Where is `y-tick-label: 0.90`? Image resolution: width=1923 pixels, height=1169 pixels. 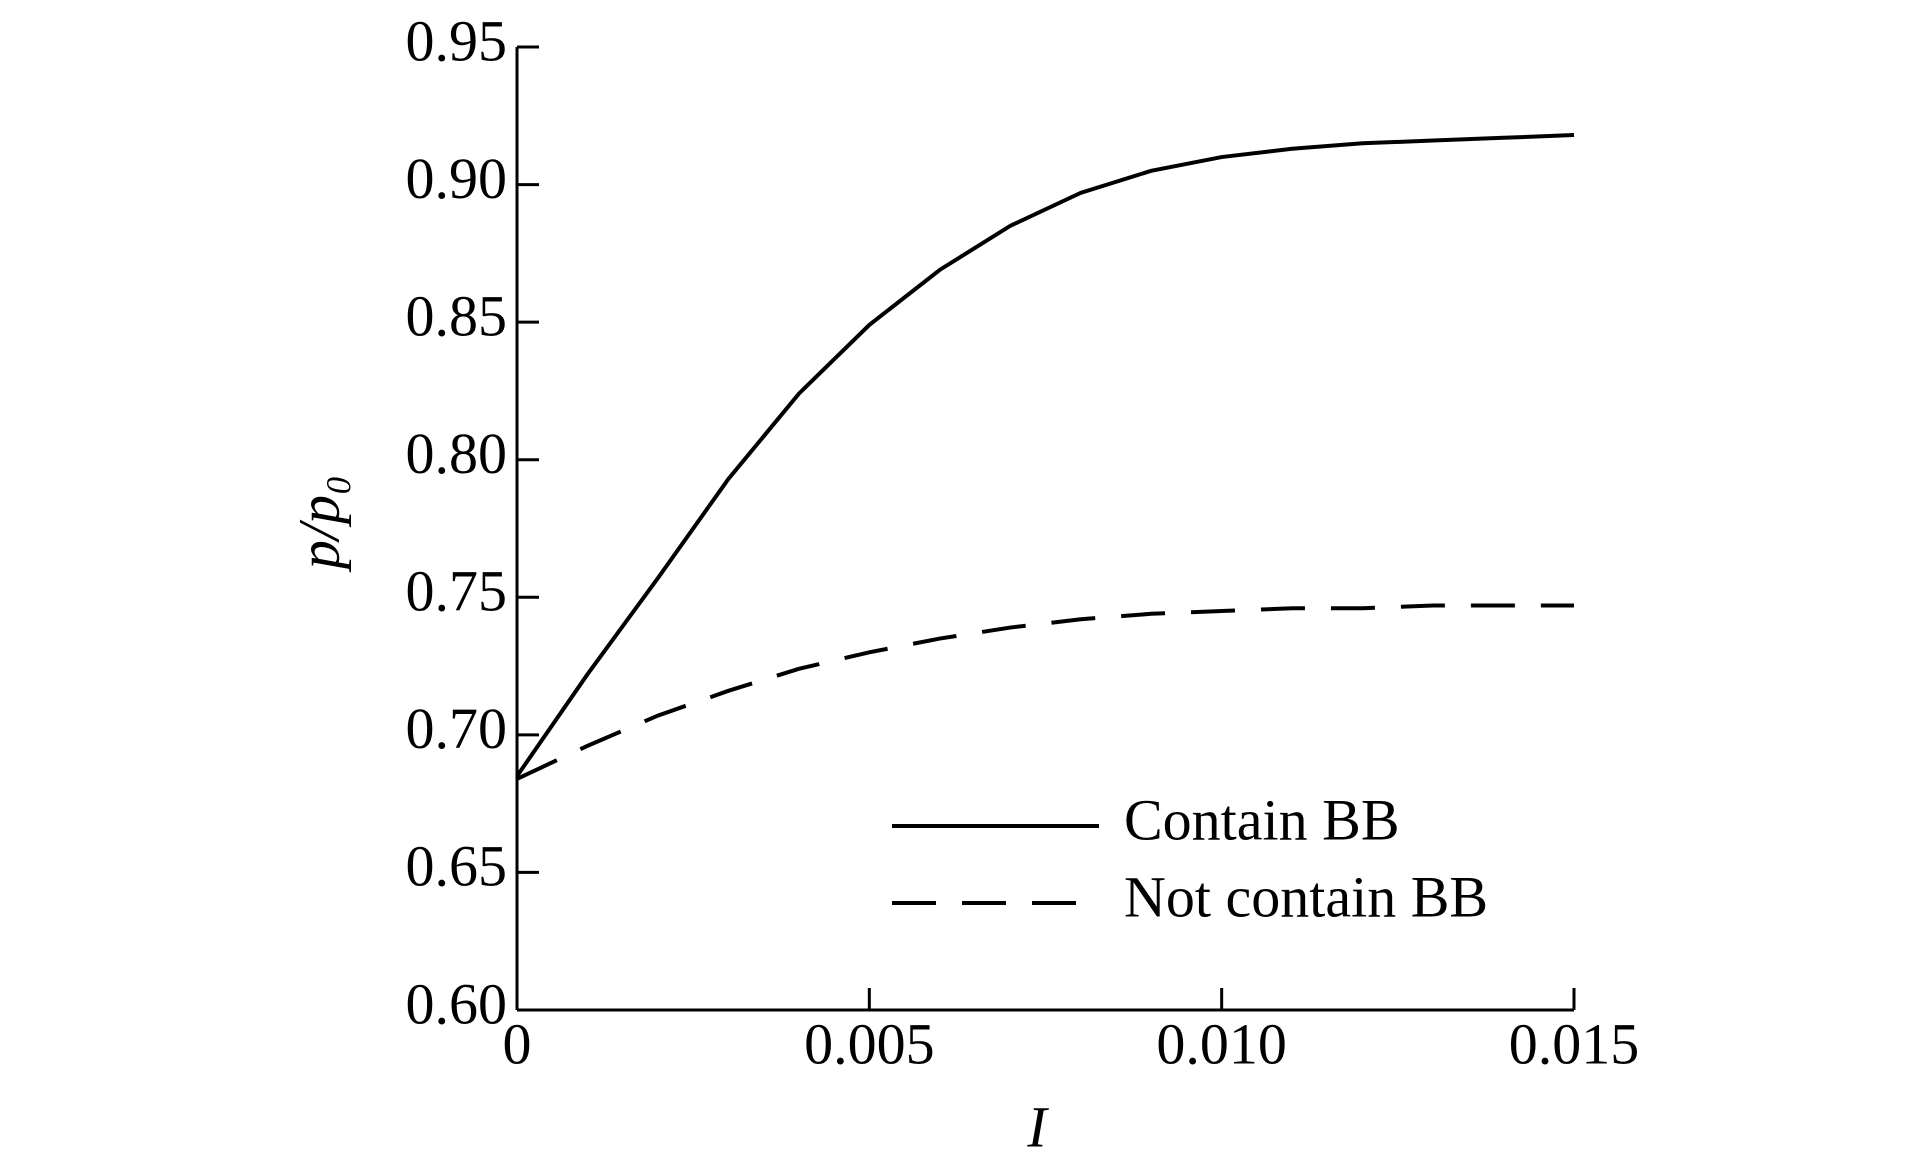 y-tick-label: 0.90 is located at coordinates (457, 178).